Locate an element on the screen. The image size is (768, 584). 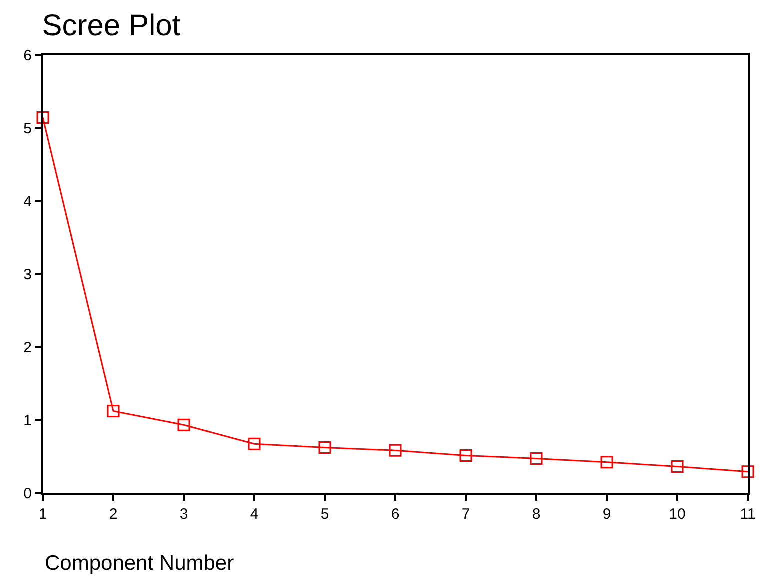
y-tick-label: 6 is located at coordinates (28, 55).